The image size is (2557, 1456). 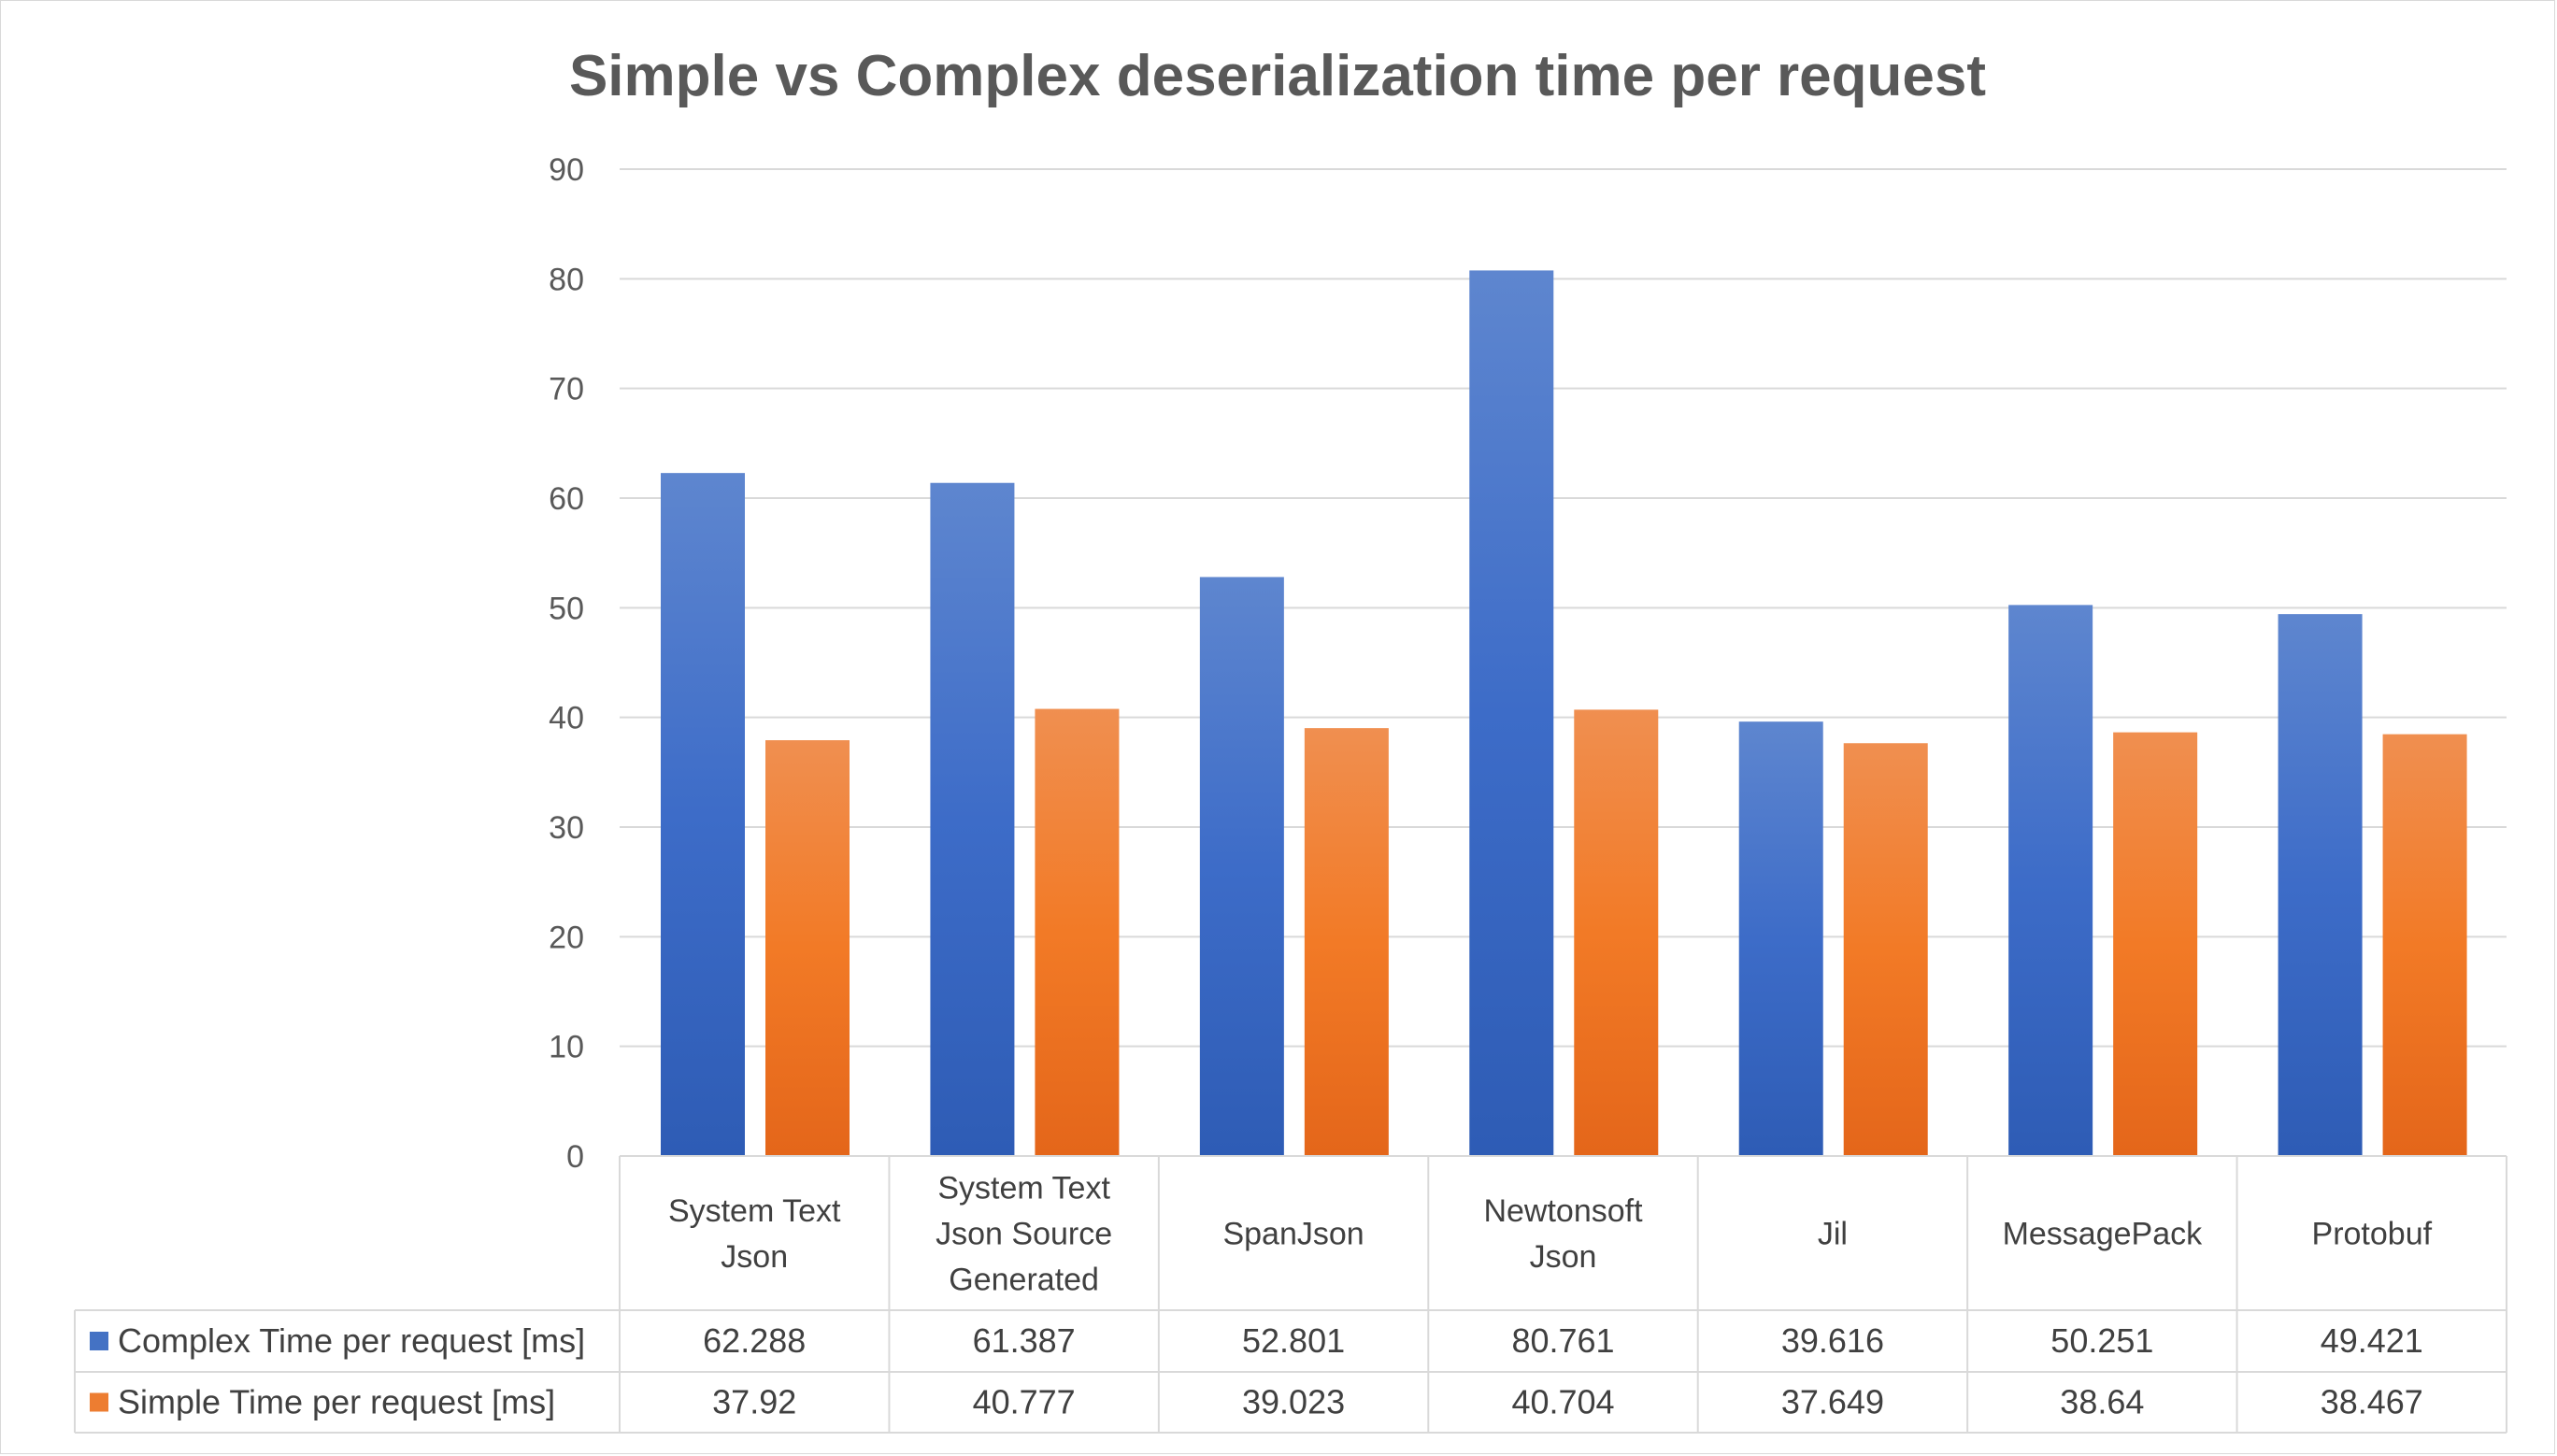 What do you see at coordinates (566, 718) in the screenshot?
I see `y-tick-label: 40` at bounding box center [566, 718].